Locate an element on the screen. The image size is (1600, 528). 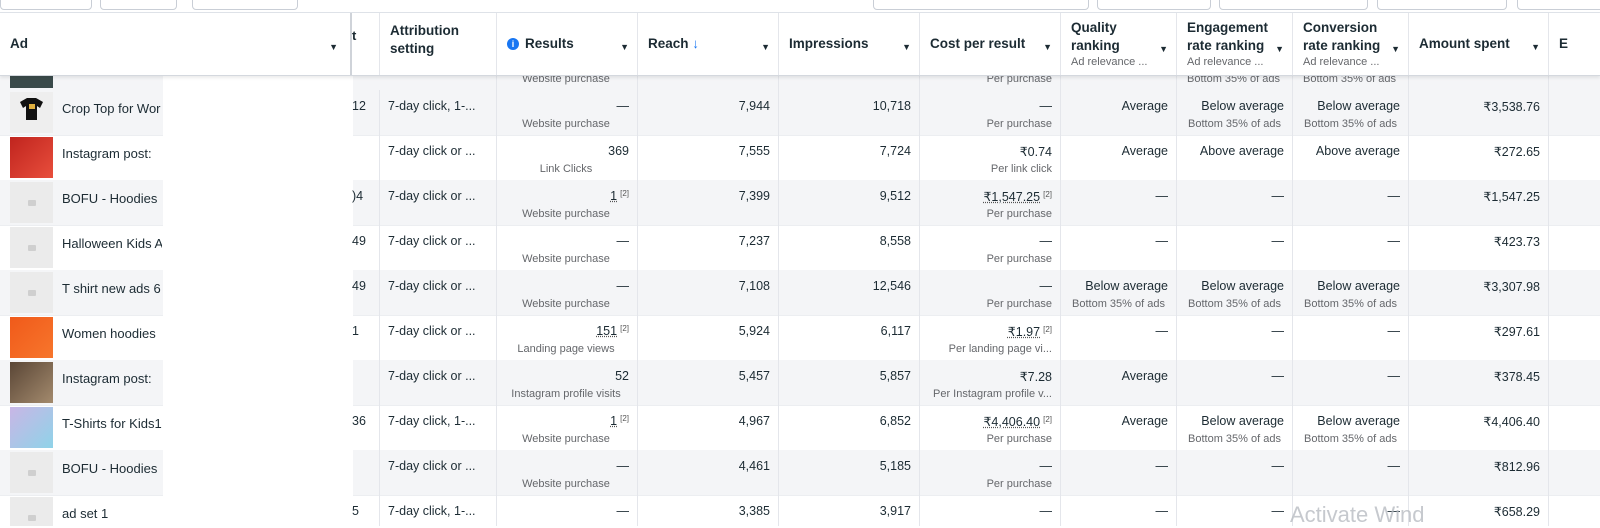
impressions-cell: 7,724 is located at coordinates (849, 157).